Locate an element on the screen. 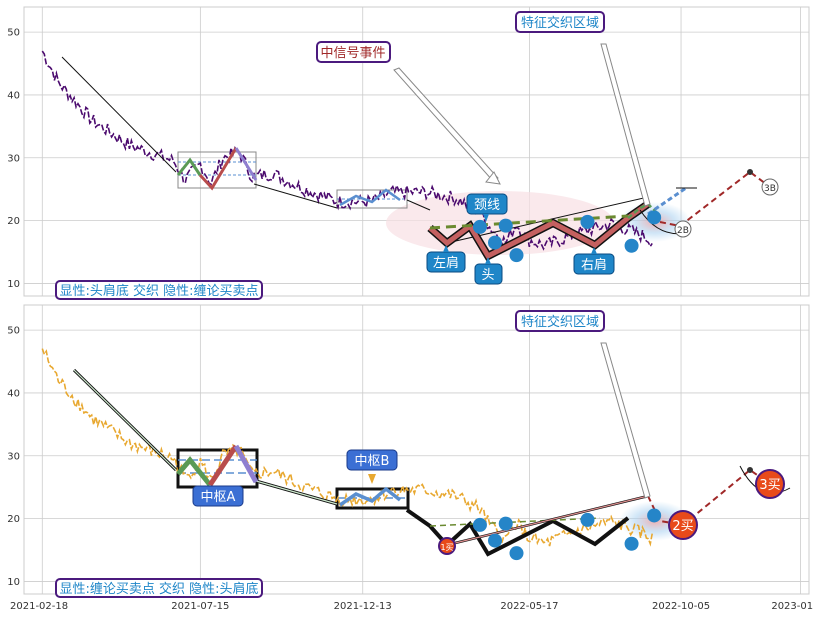 This screenshot has width=813, height=617. buy-1-marker: 1买 is located at coordinates (447, 546).